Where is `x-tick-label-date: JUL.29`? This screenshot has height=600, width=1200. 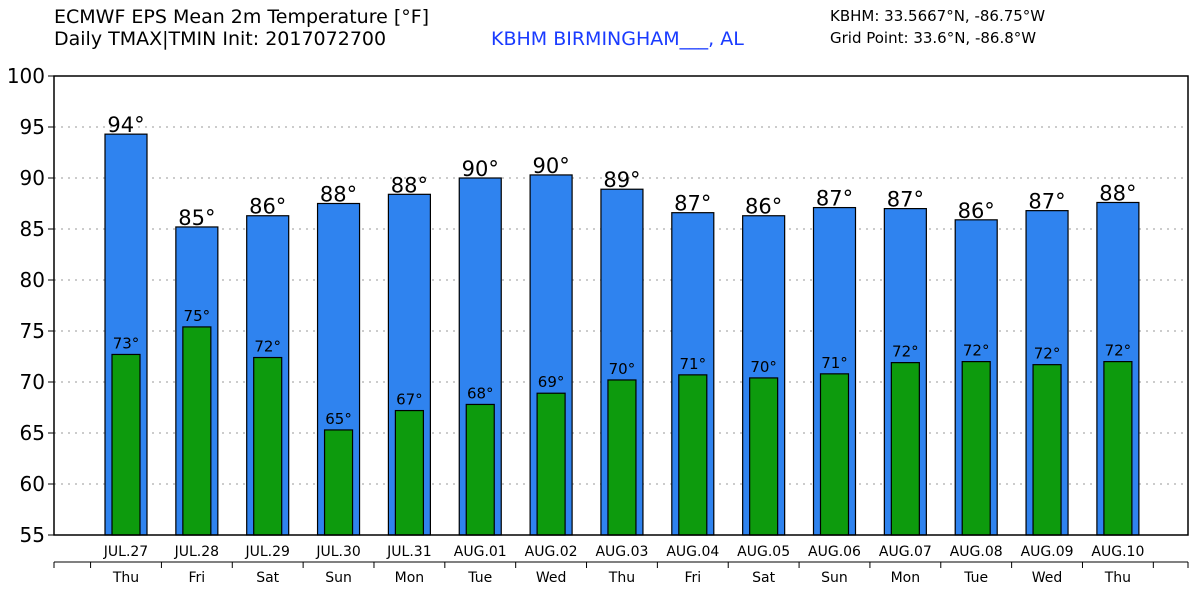
x-tick-label-date: JUL.29 is located at coordinates (266, 552).